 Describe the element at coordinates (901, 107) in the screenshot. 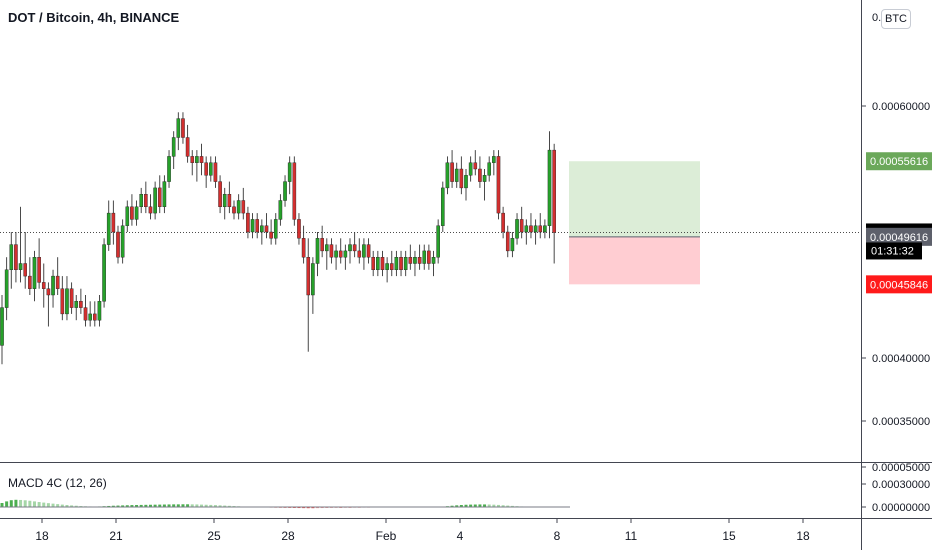

I see `price-tick-label: 0.00060000` at that location.